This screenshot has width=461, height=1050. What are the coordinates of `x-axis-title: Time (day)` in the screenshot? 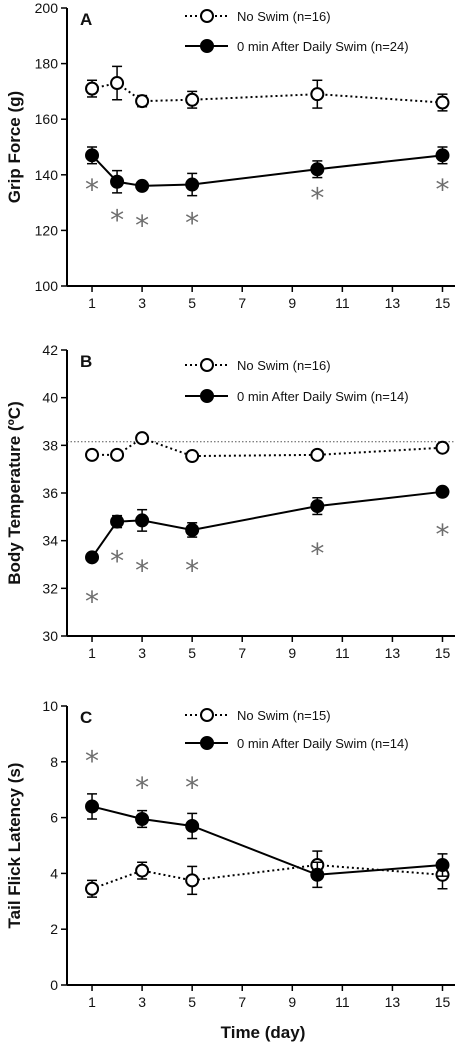 It's located at (263, 1032).